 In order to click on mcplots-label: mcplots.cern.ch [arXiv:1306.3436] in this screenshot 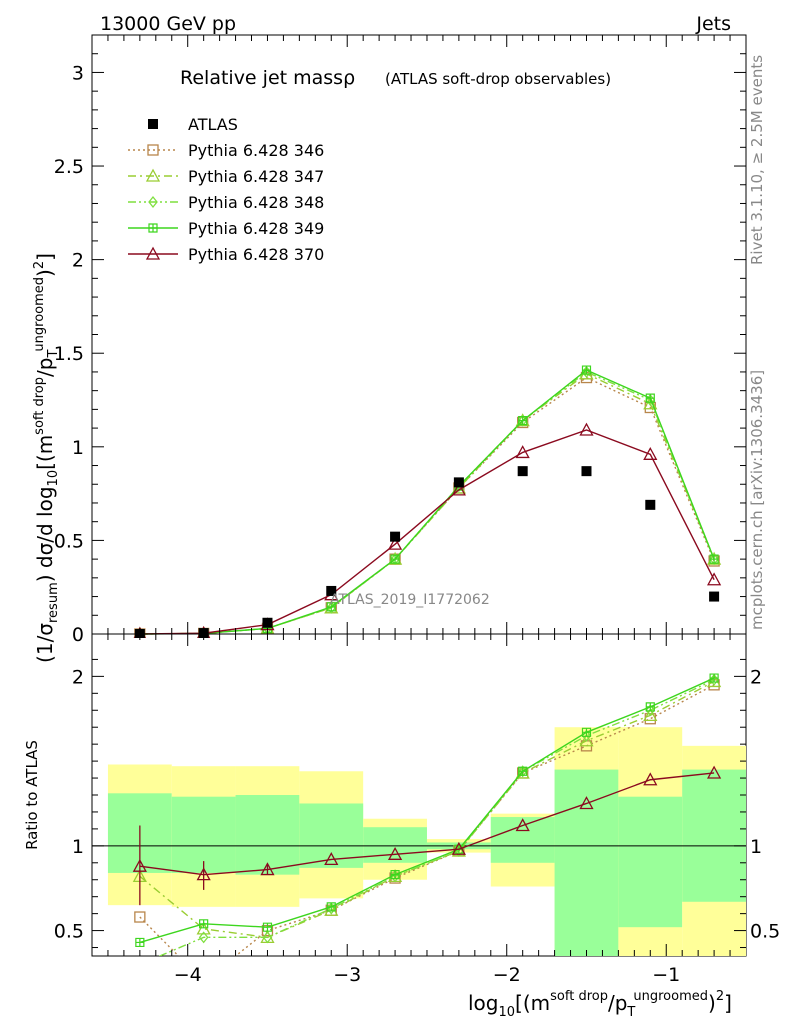, I will do `click(757, 500)`.